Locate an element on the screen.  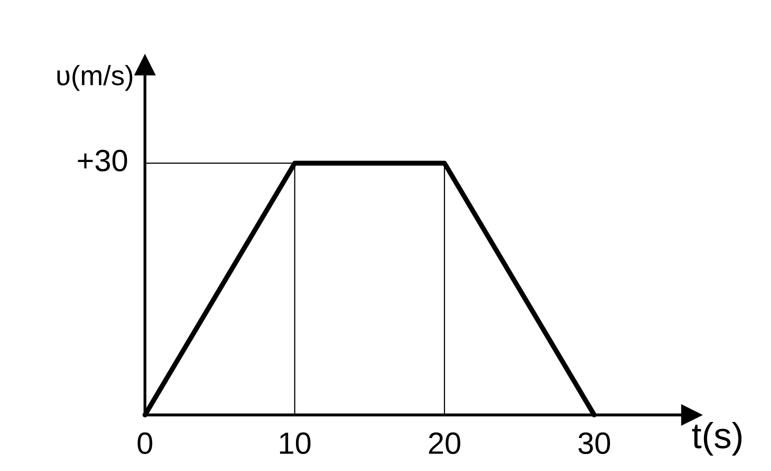
x-tick-label: 30 is located at coordinates (594, 443).